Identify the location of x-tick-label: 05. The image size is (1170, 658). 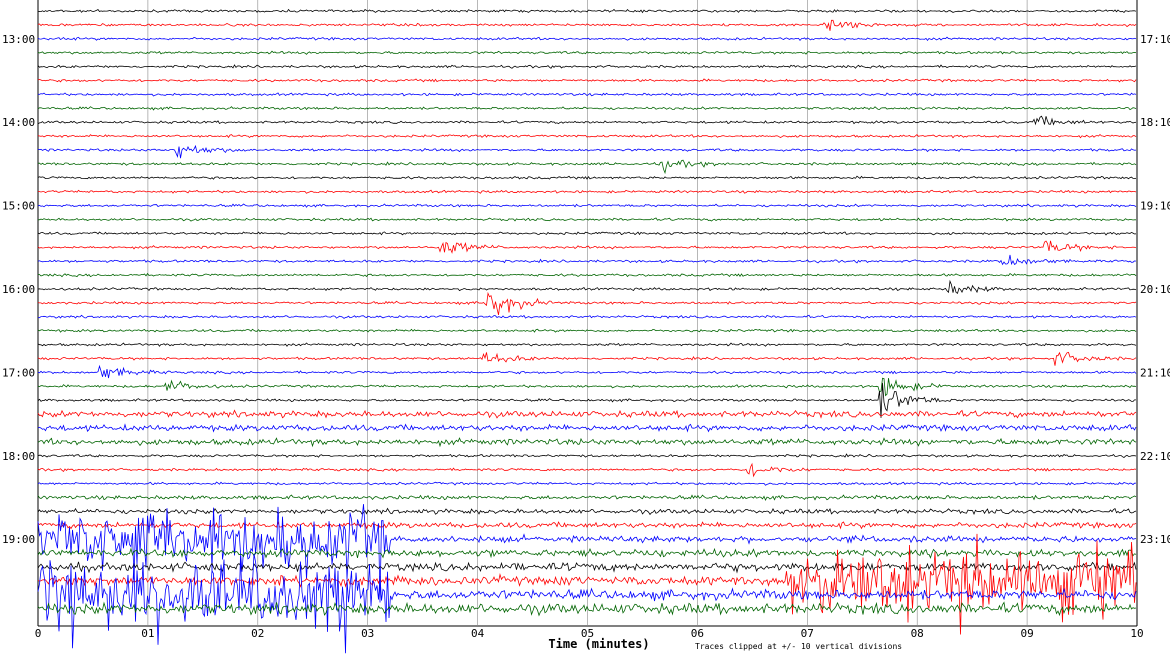
(587, 633).